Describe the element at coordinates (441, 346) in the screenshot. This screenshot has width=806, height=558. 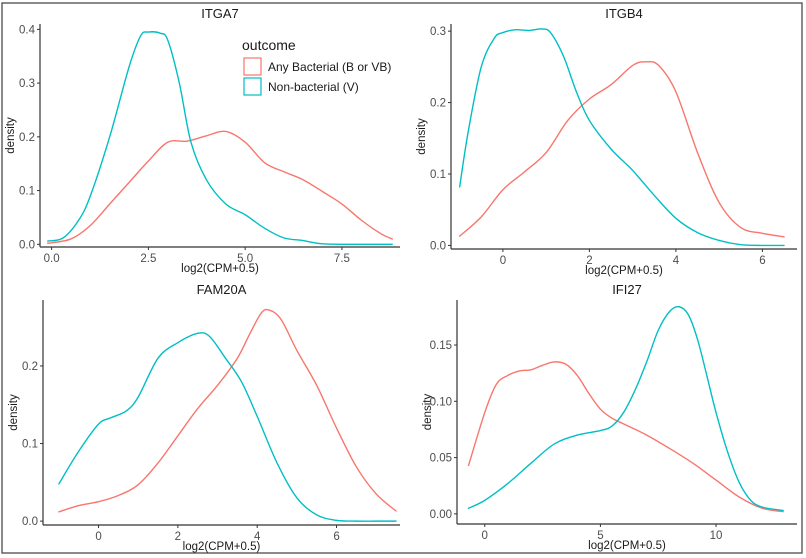
I see `y-tick-label: 0.15` at that location.